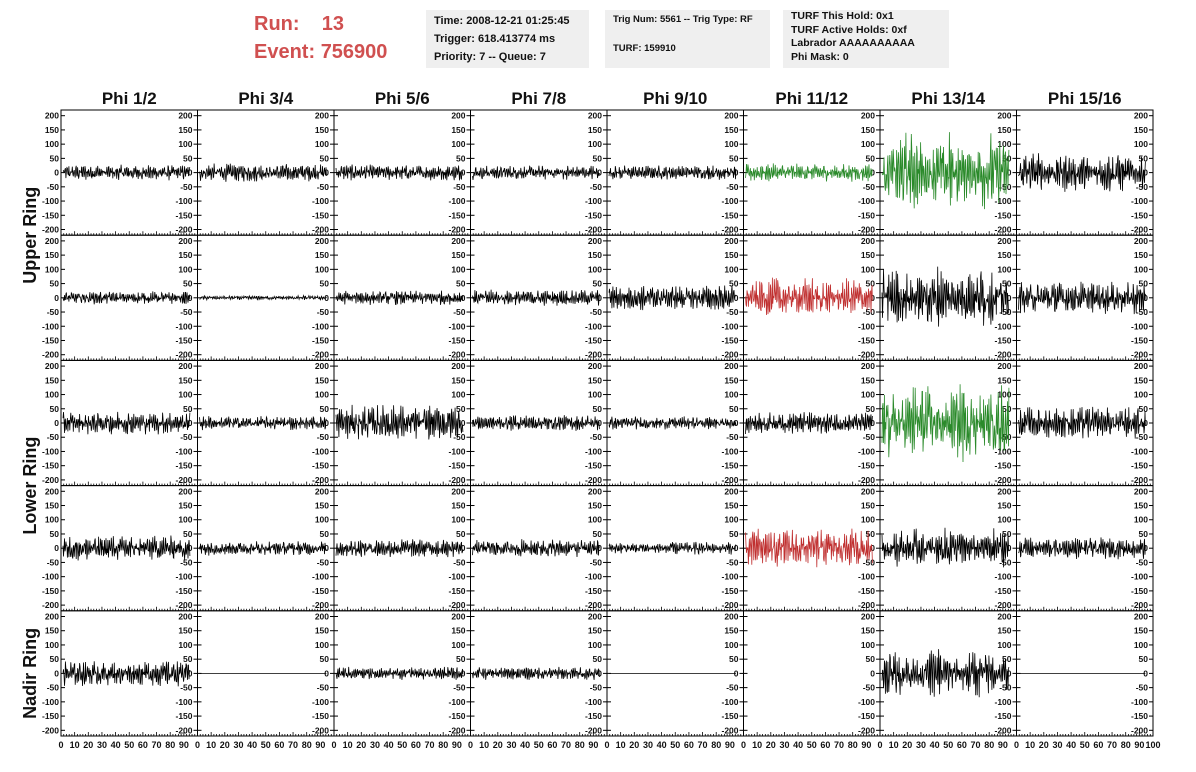  Describe the element at coordinates (430, 745) in the screenshot. I see `x-tick-label: 70` at that location.